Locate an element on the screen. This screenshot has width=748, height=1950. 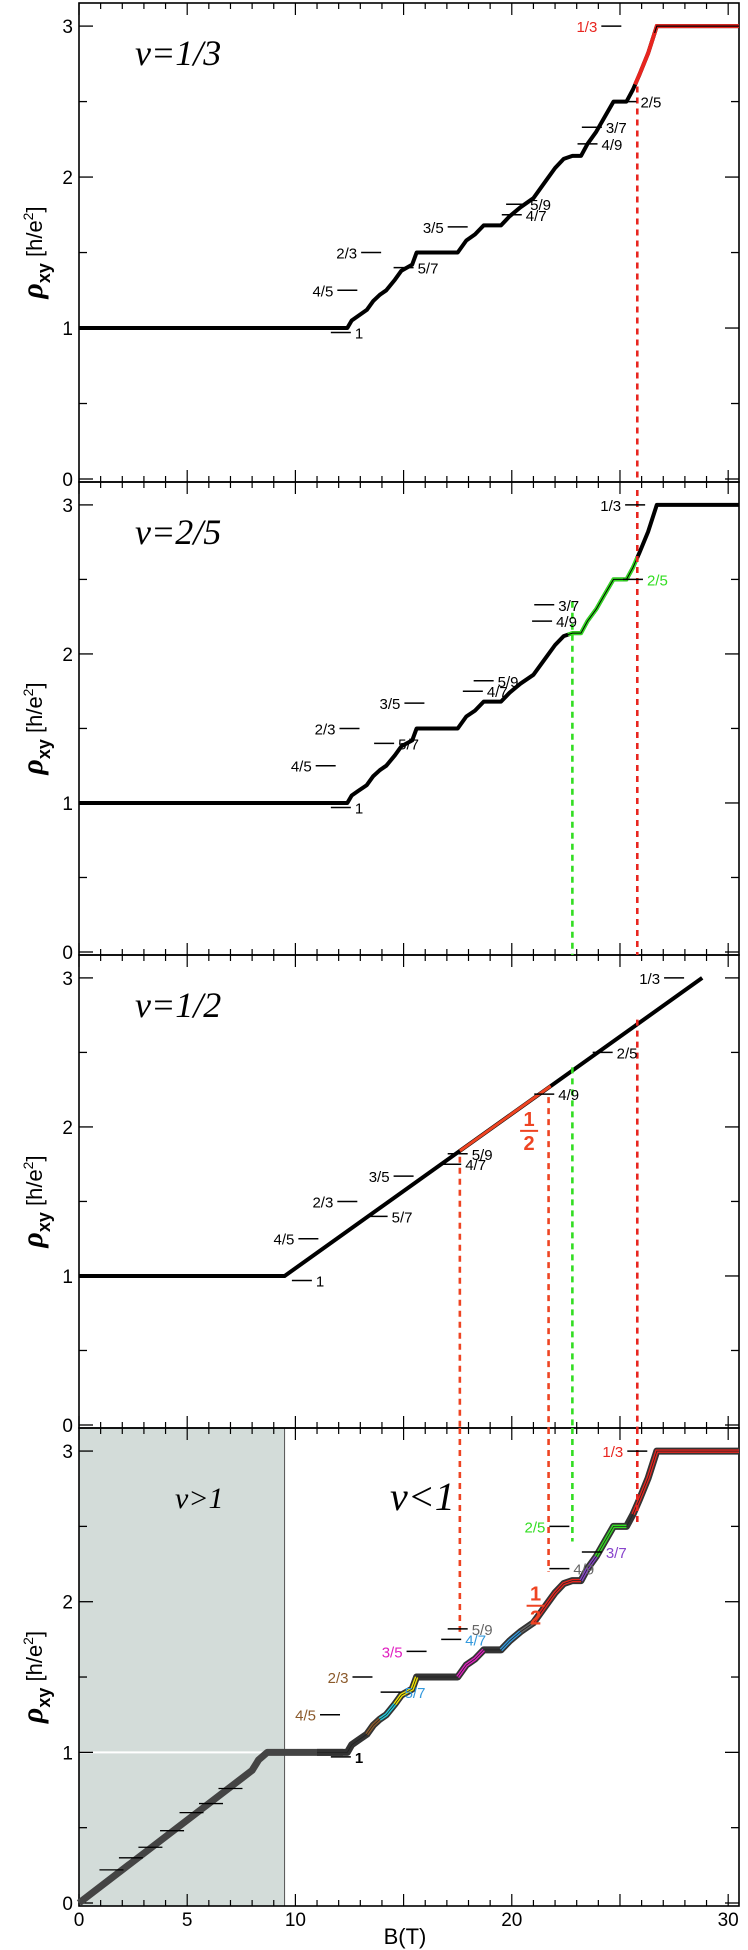
series-composite is located at coordinates (528, 1601).